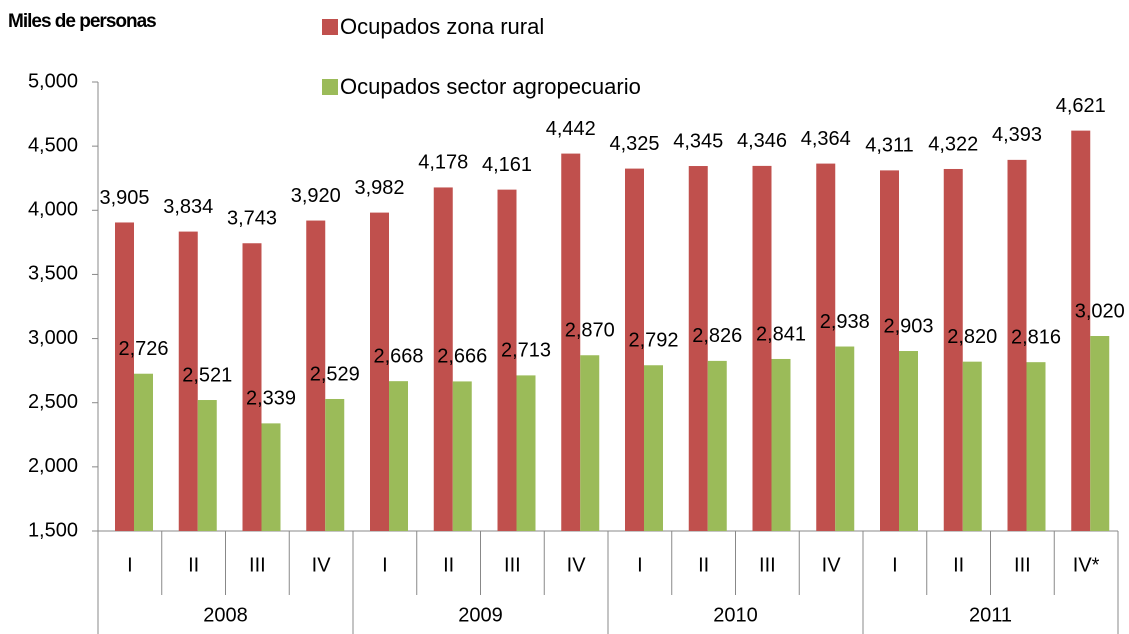  Describe the element at coordinates (762, 141) in the screenshot. I see `data-label: 4,346` at that location.